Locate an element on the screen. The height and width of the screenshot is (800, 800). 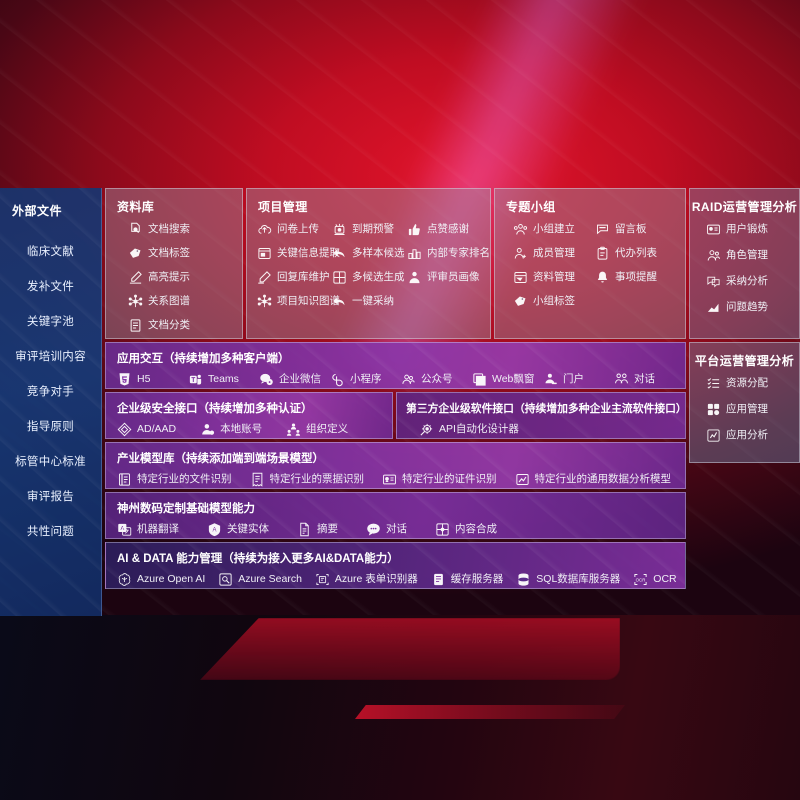
item-label: 小组建立 is located at coordinates (554, 229).